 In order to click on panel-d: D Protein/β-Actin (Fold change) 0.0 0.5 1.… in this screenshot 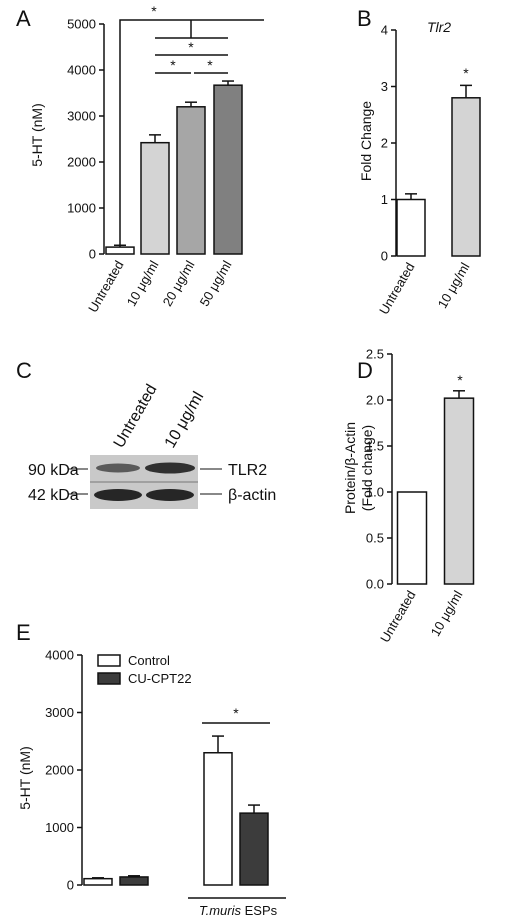, I will do `click(408, 496)`.